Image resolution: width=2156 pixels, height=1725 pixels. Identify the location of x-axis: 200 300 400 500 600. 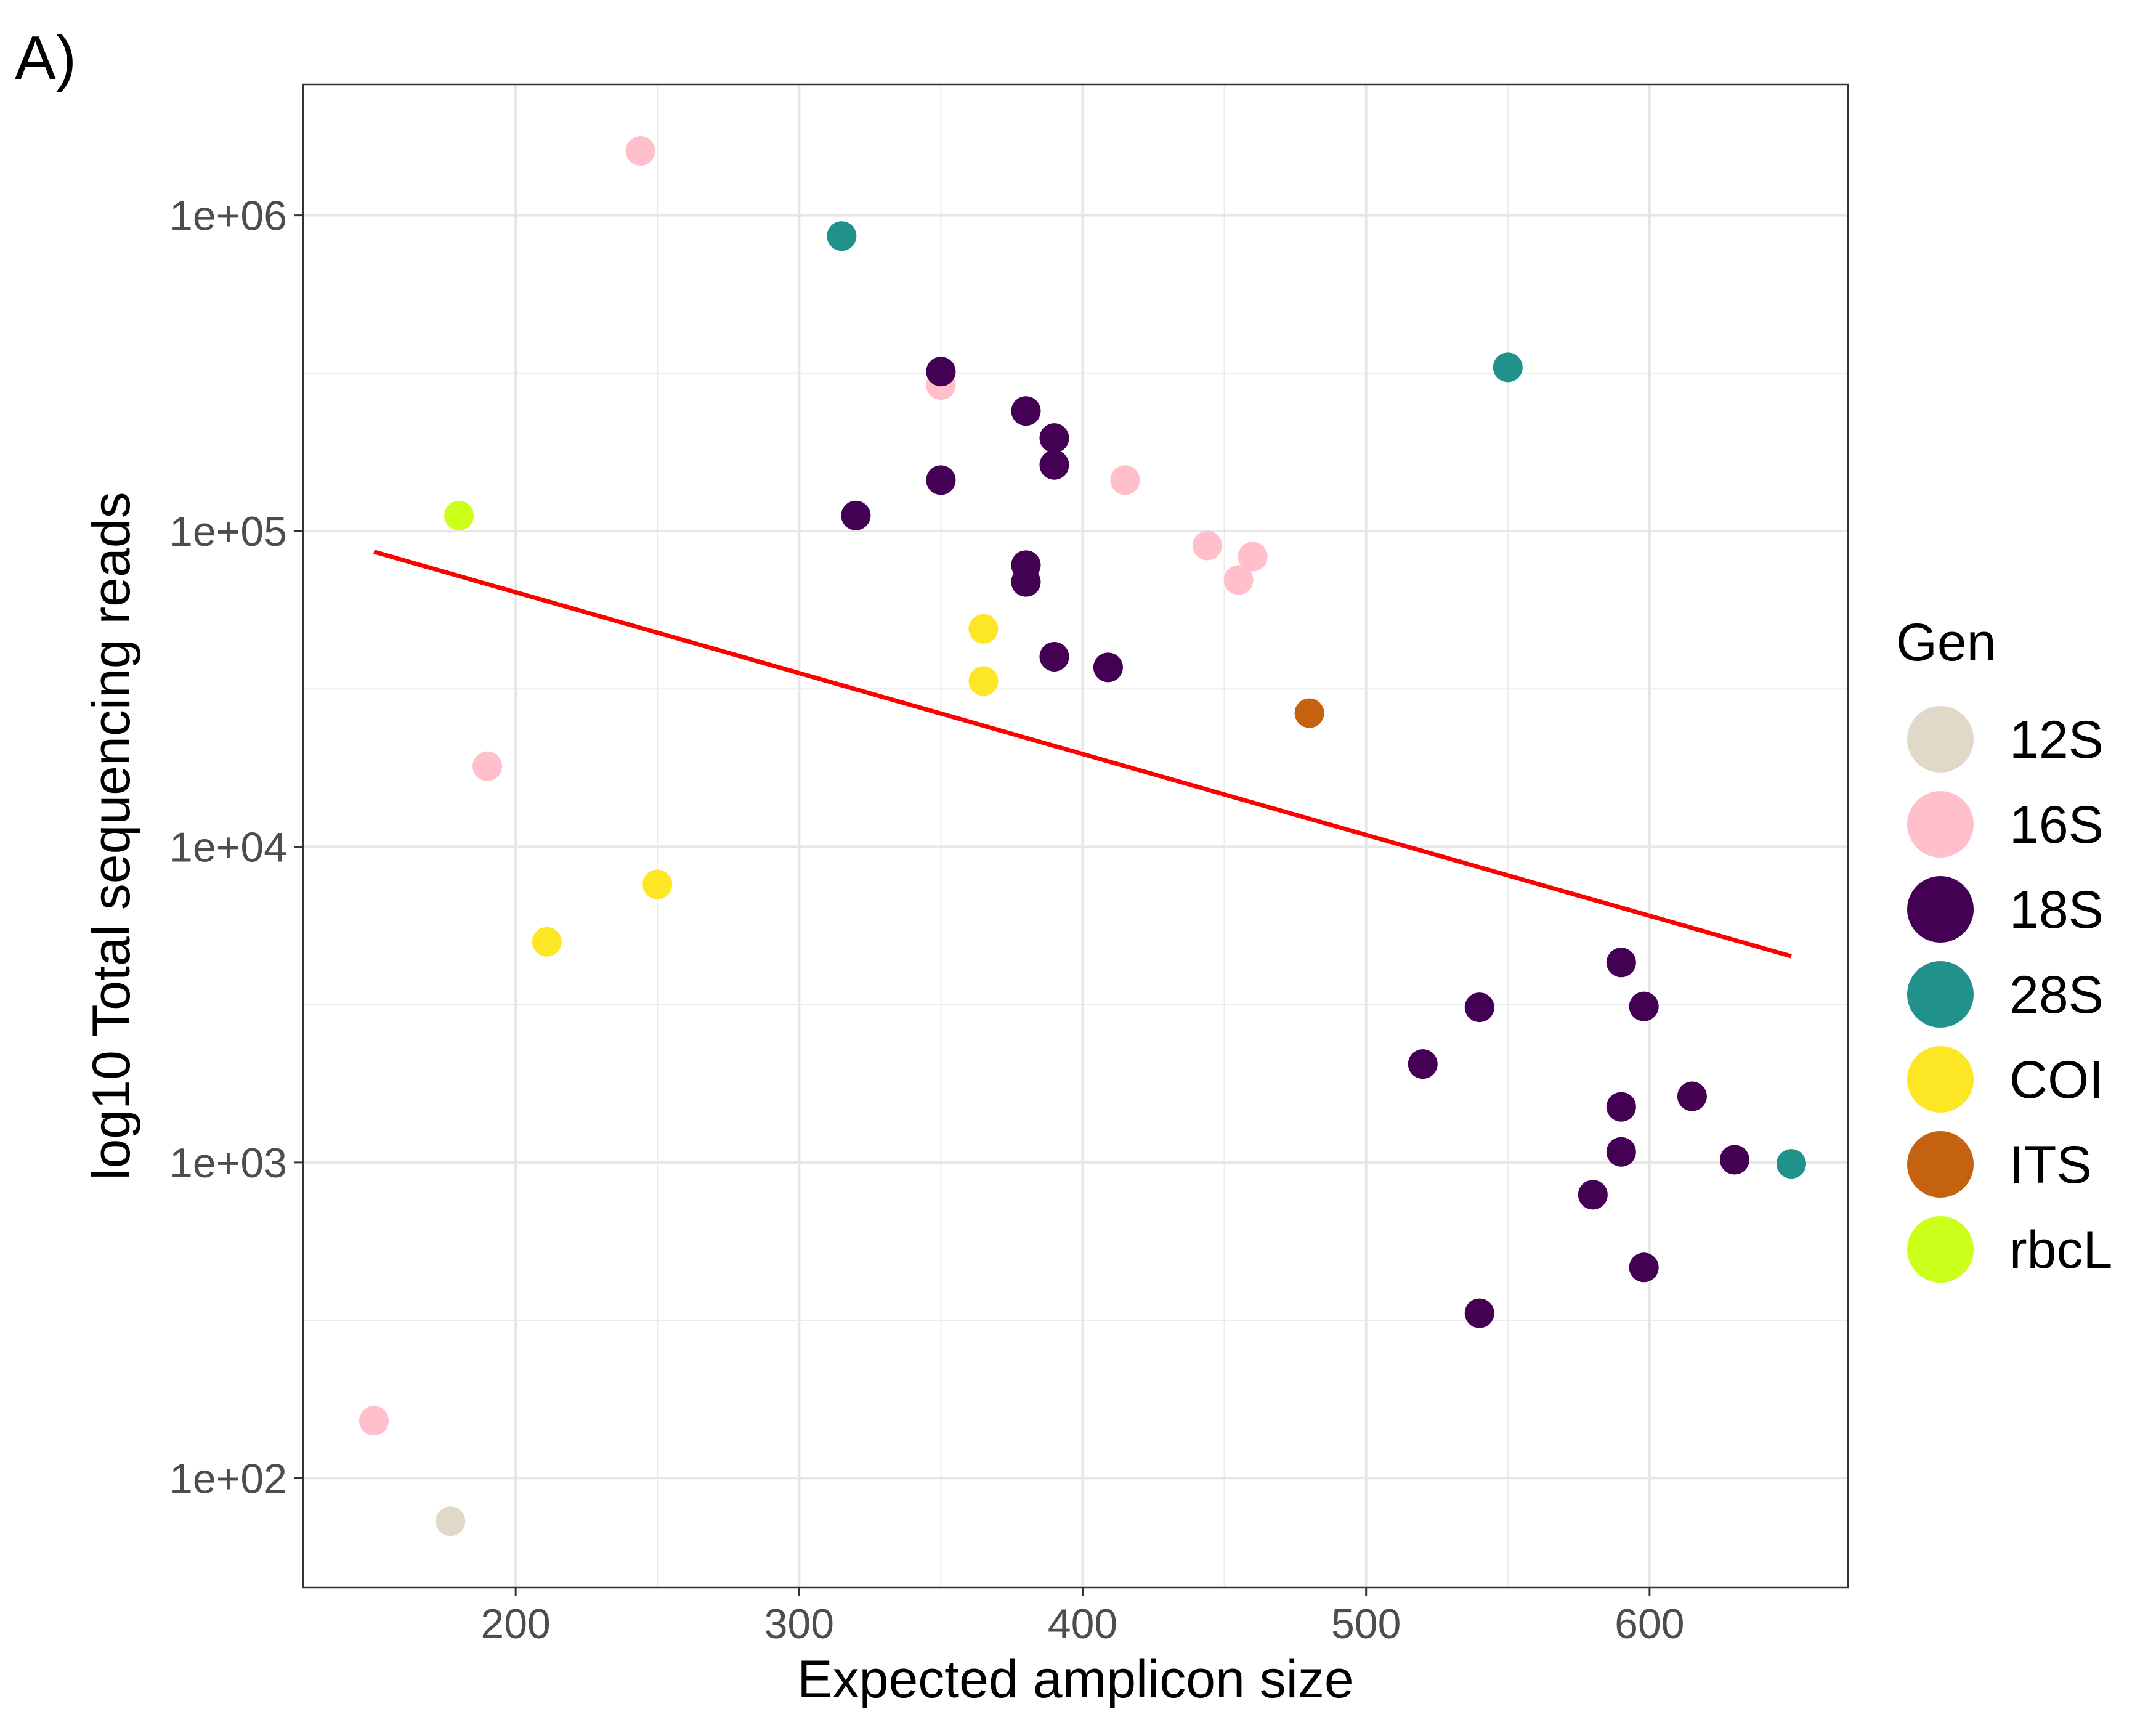
(1082, 1618).